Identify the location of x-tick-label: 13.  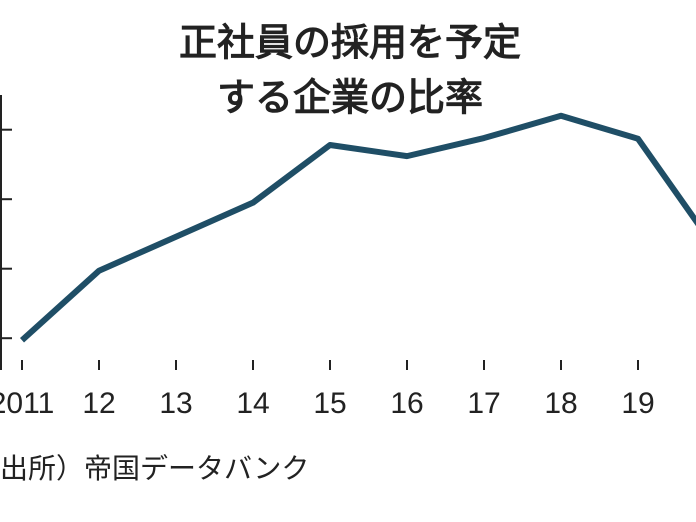
(175, 403).